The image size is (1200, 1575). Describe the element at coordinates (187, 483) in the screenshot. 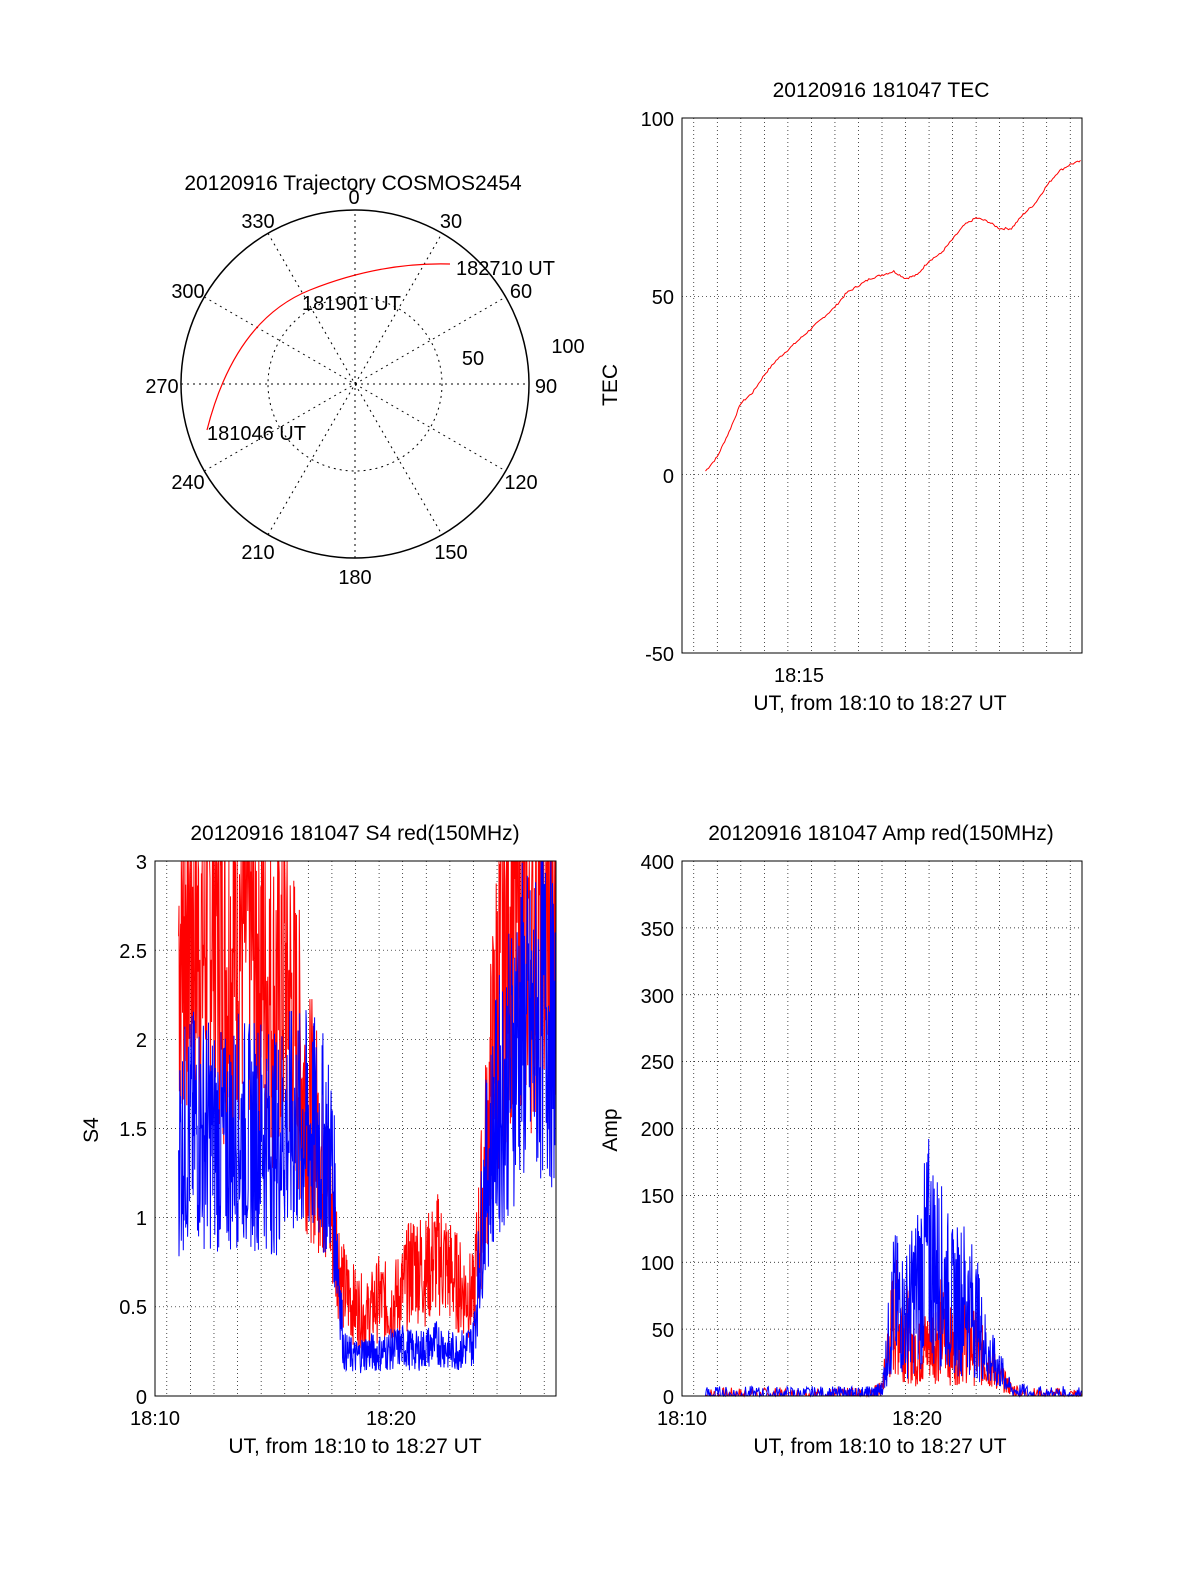

I see `azimuth-label: 240` at that location.